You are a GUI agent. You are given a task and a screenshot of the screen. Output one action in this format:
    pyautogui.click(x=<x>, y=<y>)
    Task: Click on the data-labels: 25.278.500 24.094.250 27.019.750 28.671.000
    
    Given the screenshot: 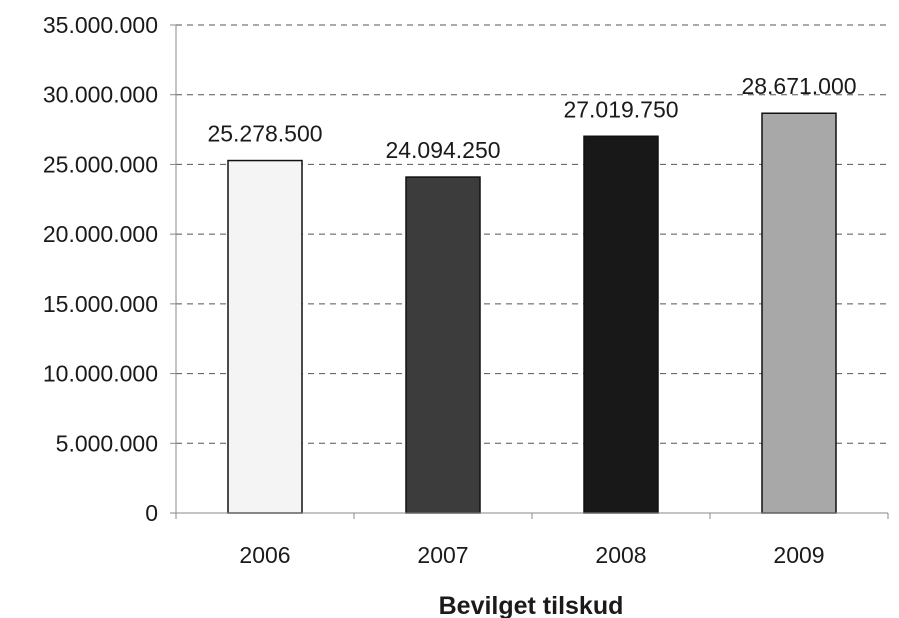 What is the action you would take?
    pyautogui.click(x=531, y=118)
    